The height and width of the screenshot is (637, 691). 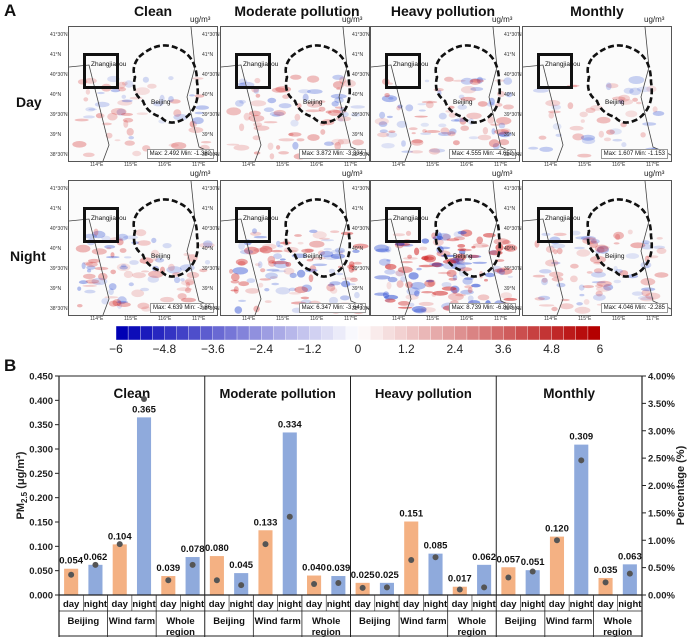 I want to click on latitude-tick: 41°30′N, so click(x=59, y=189).